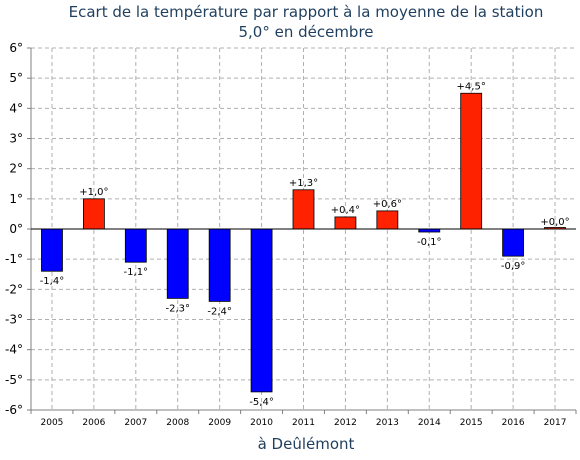 The height and width of the screenshot is (460, 580). What do you see at coordinates (16, 108) in the screenshot?
I see `y-tick-label: 4°` at bounding box center [16, 108].